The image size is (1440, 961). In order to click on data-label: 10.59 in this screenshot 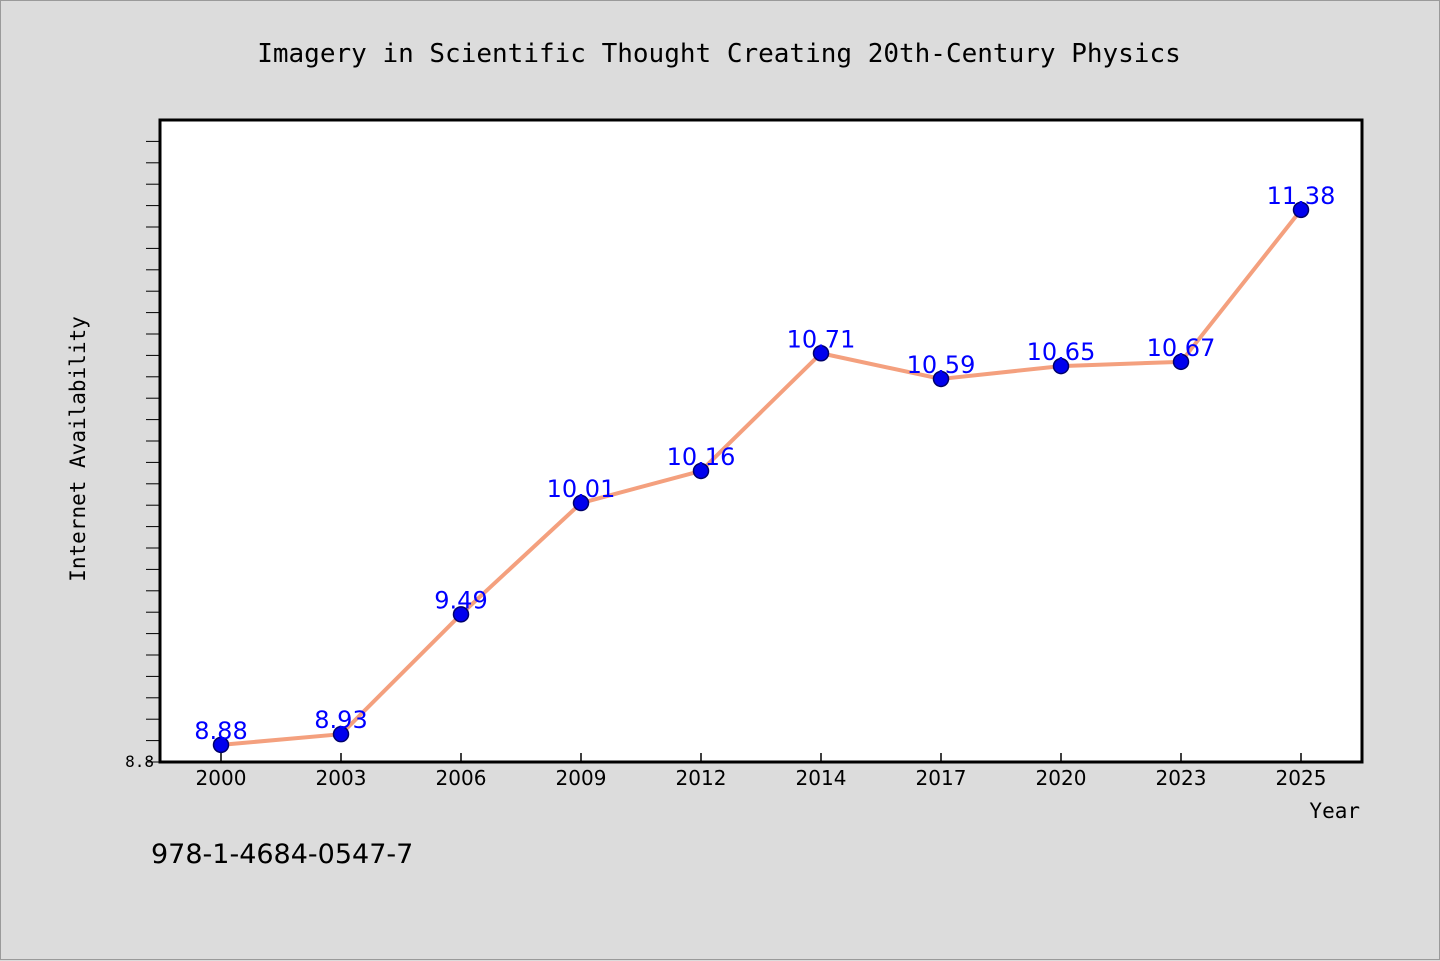, I will do `click(941, 365)`.